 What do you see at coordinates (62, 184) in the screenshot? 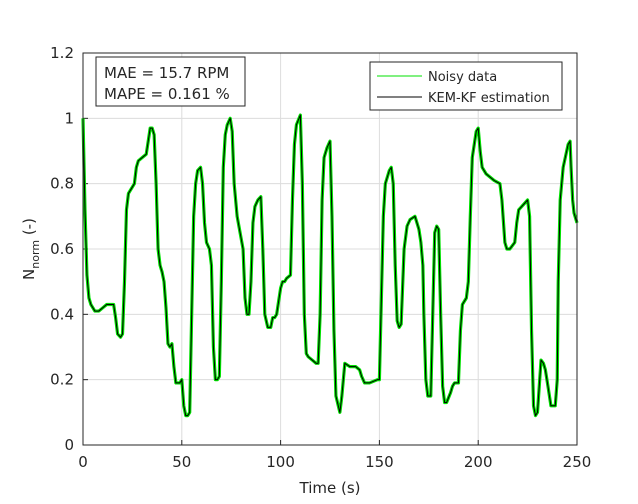
I see `y-tick-label: 0.8` at bounding box center [62, 184].